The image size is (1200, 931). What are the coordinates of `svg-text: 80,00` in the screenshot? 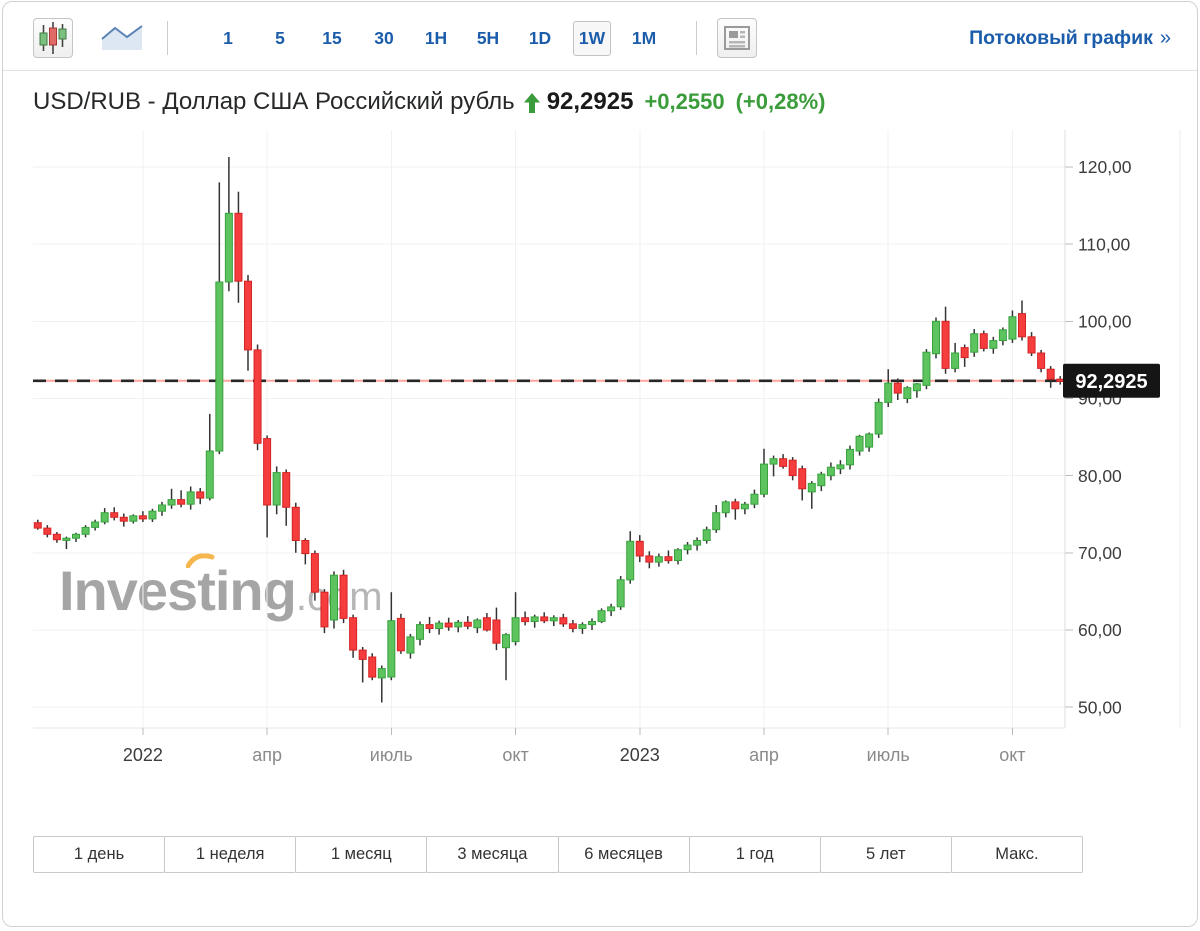 It's located at (1100, 476).